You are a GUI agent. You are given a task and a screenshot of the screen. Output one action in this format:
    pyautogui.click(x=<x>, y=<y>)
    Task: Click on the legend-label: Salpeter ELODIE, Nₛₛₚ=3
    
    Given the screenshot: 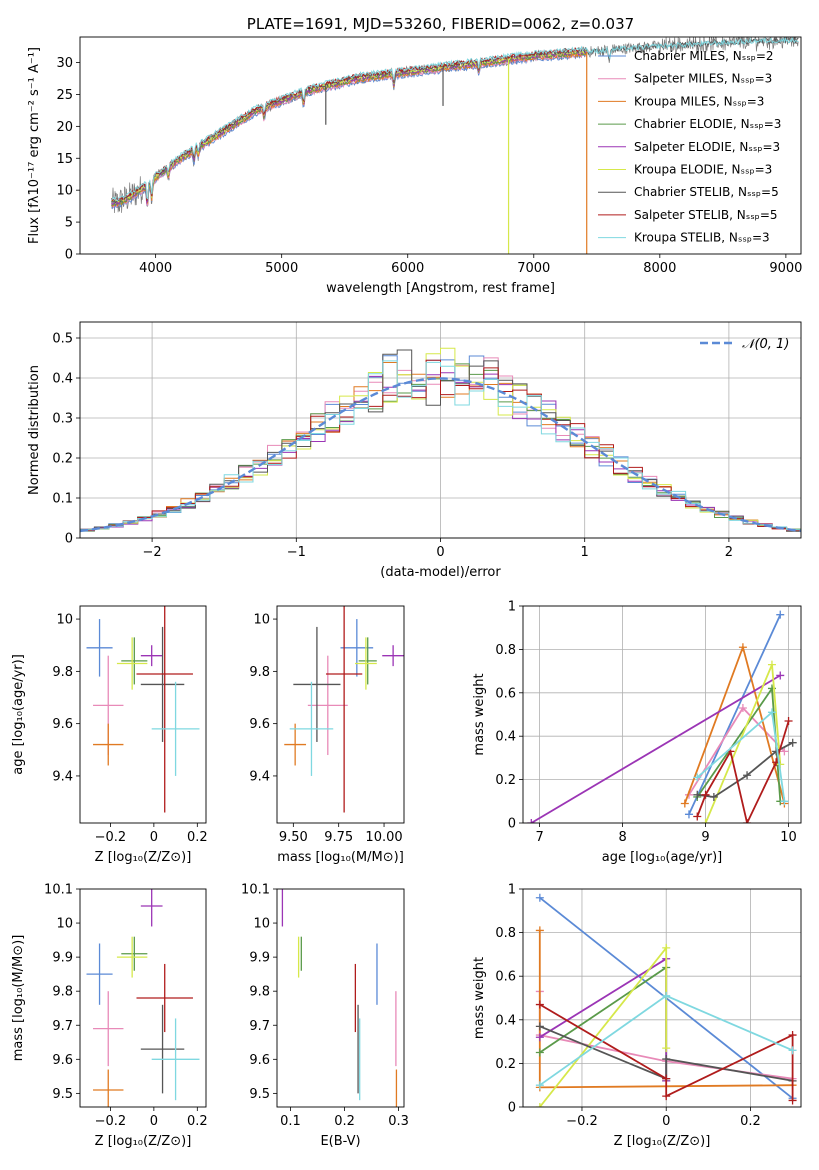 What is the action you would take?
    pyautogui.click(x=707, y=147)
    